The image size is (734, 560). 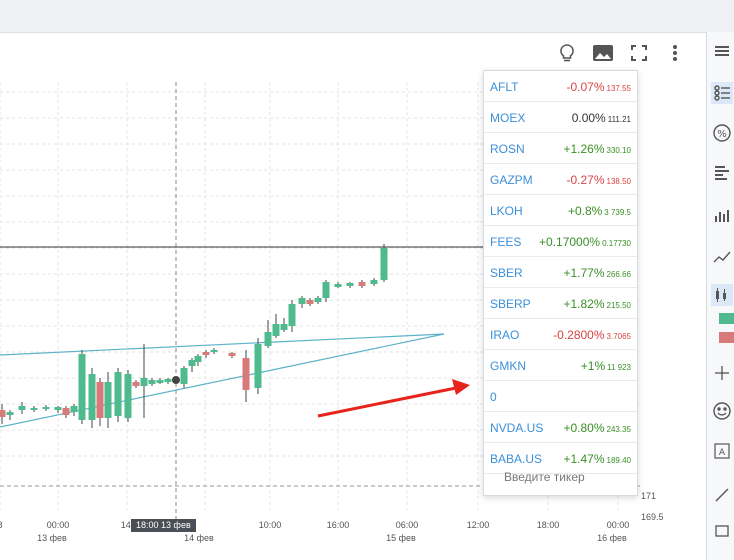 I want to click on ticker-change: +1.47%, so click(x=584, y=459).